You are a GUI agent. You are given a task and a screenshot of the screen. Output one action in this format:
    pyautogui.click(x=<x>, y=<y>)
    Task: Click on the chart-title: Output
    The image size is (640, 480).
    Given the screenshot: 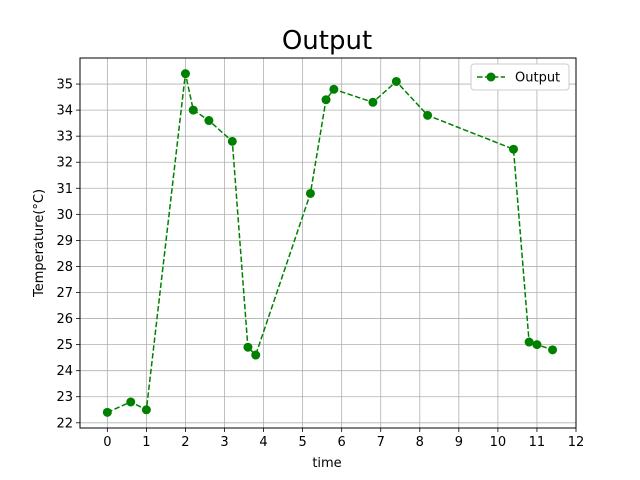 What is the action you would take?
    pyautogui.click(x=327, y=41)
    